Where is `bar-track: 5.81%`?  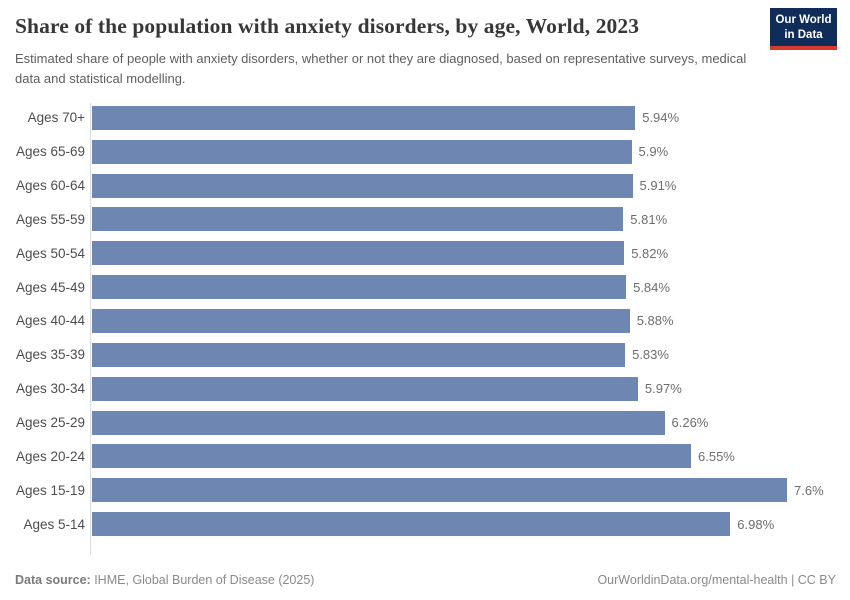
bar-track: 5.81% is located at coordinates (463, 219).